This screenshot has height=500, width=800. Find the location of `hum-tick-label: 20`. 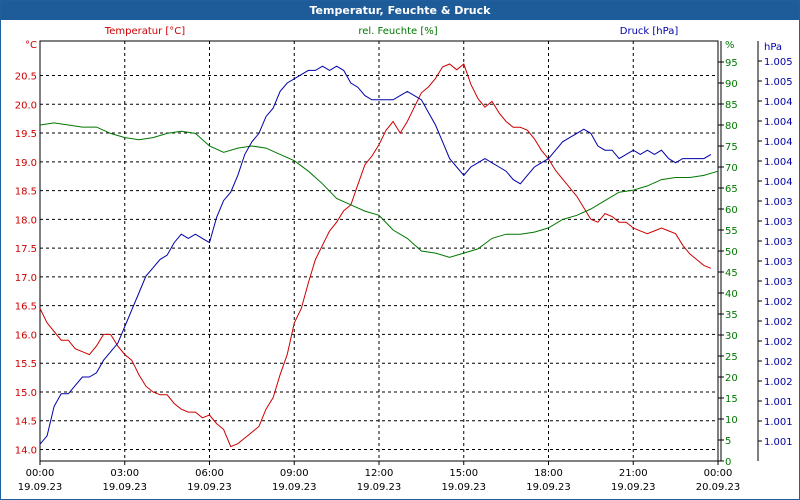

hum-tick-label: 20 is located at coordinates (731, 378).